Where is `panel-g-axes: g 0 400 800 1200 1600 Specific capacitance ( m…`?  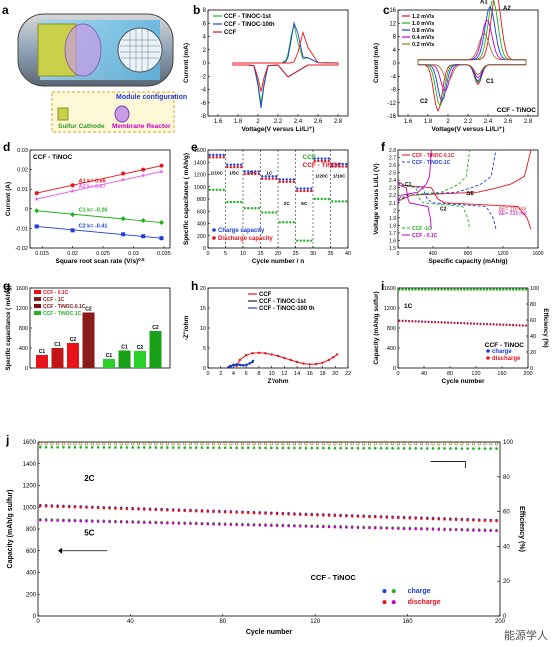 panel-g-axes: g 0 400 800 1200 1600 Specific capacitance ( m… is located at coordinates (87, 325).